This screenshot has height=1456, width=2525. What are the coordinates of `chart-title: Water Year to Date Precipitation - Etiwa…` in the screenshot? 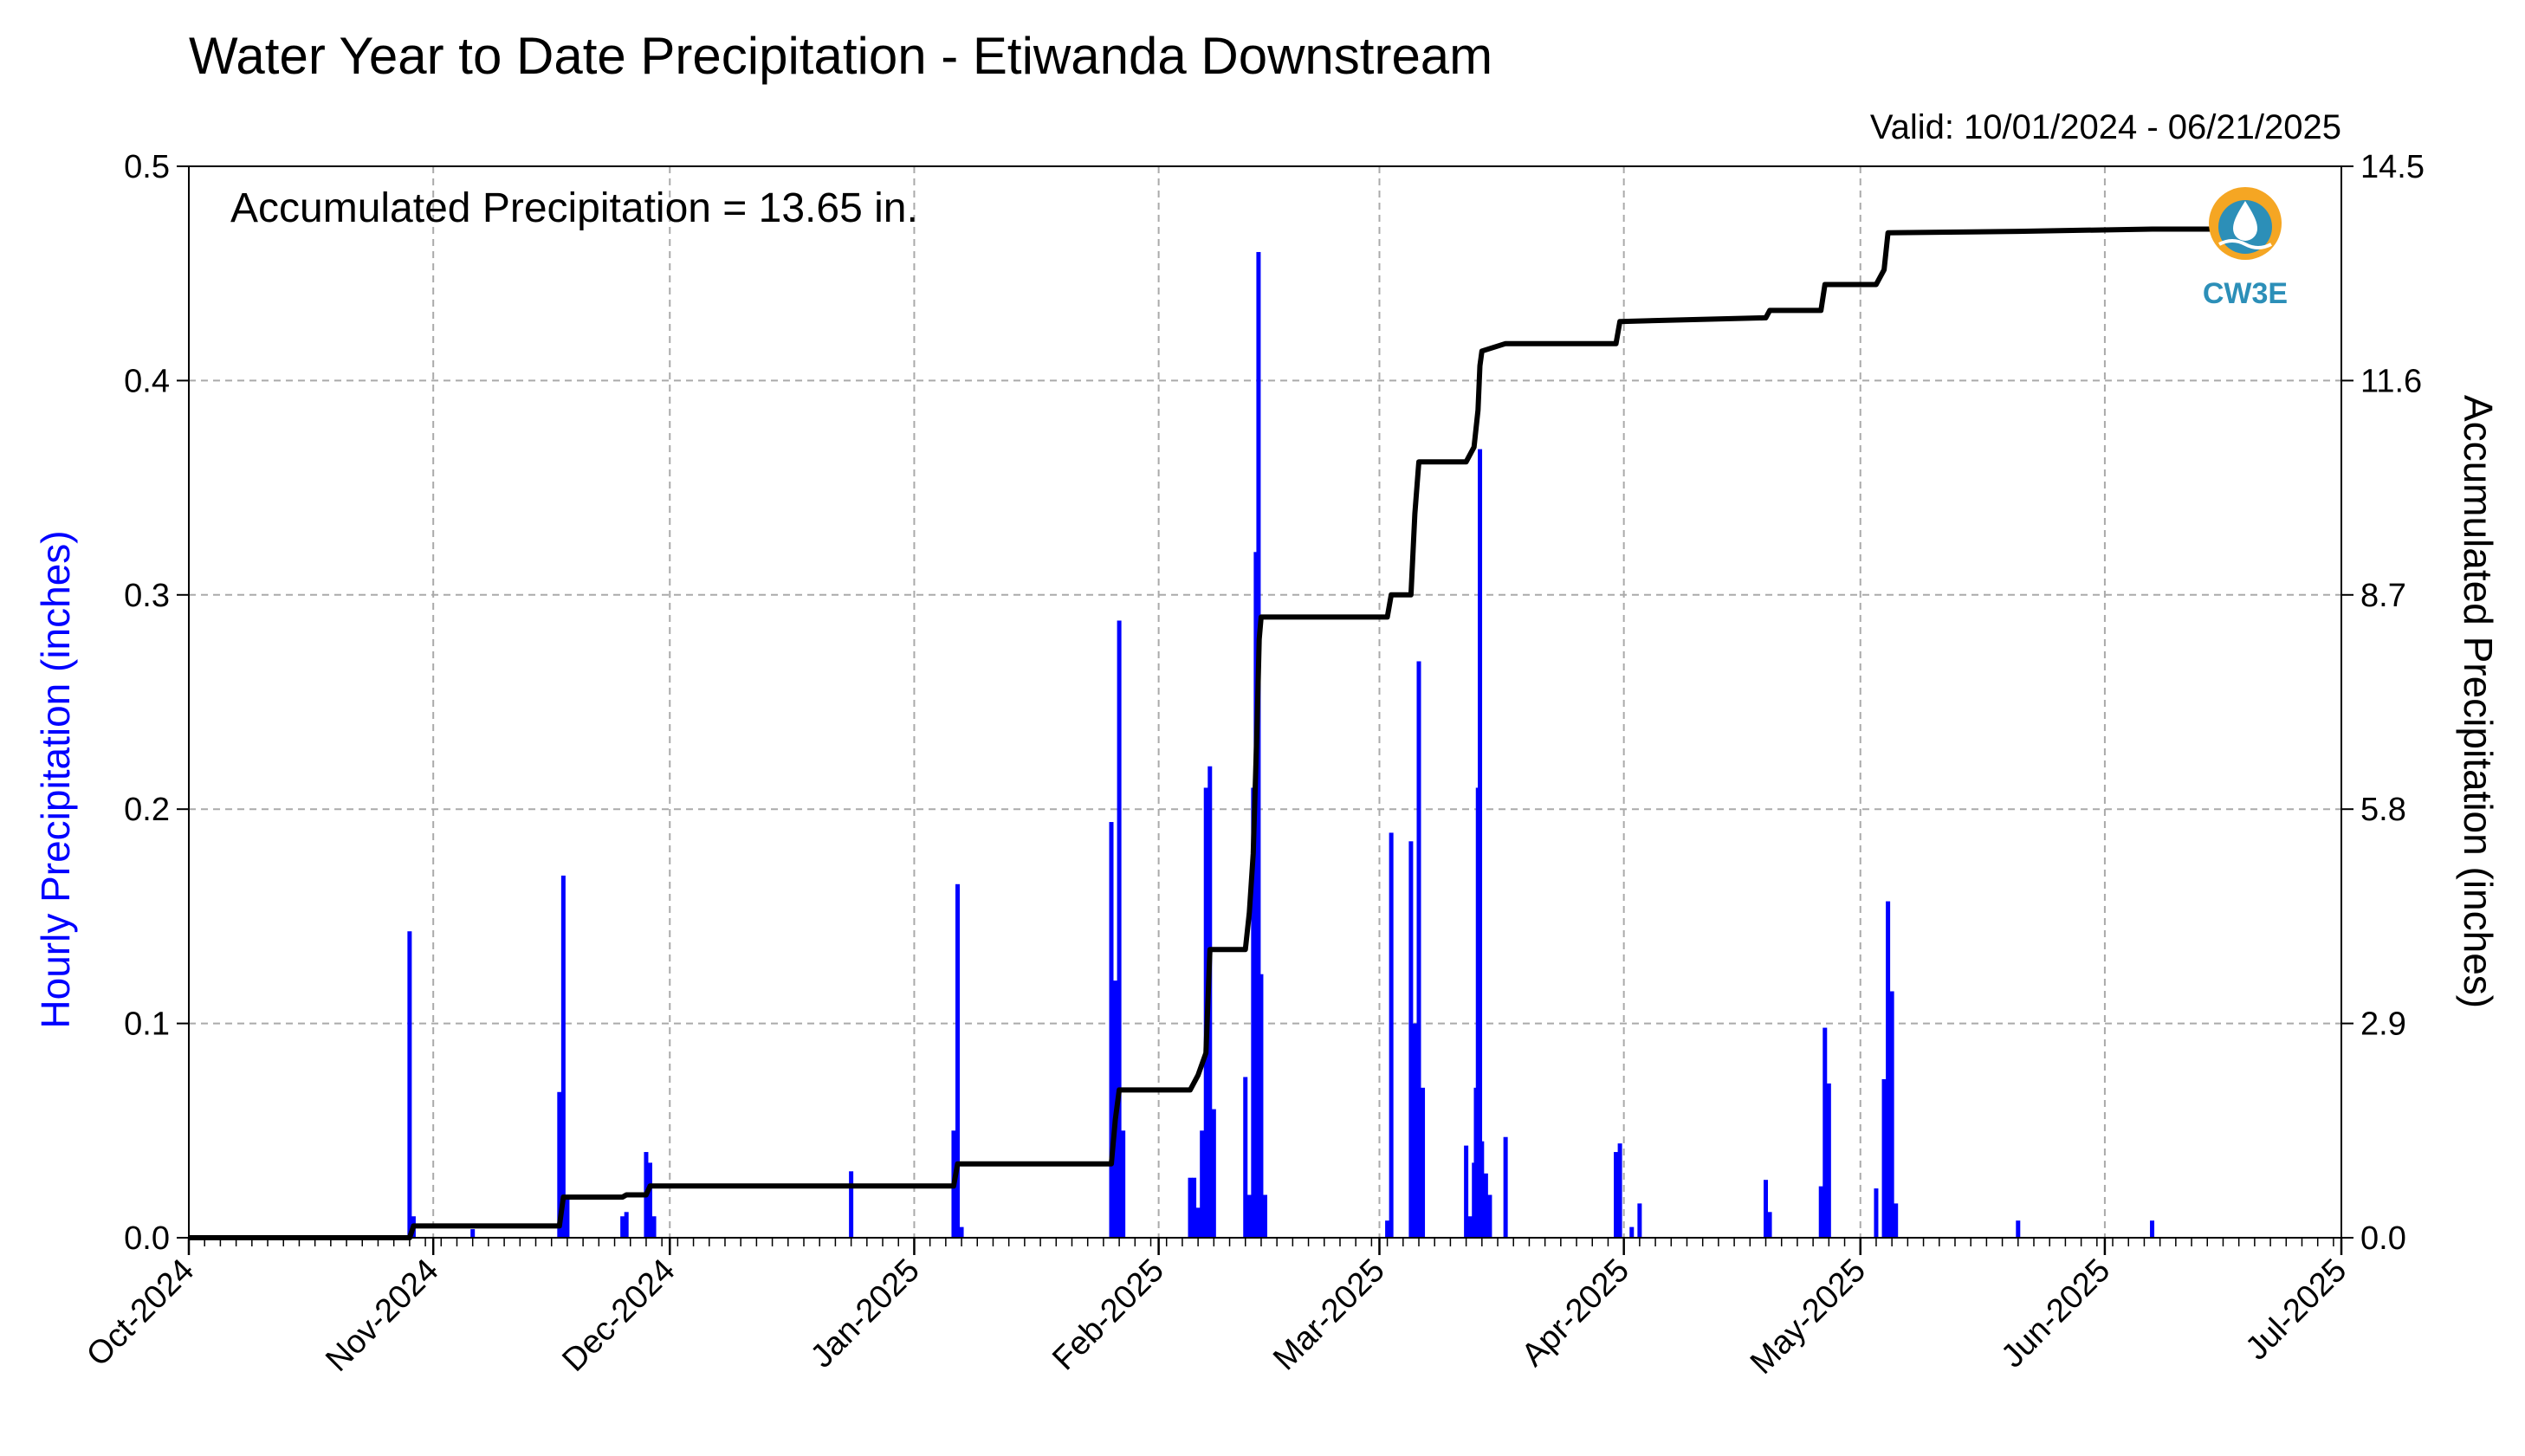 It's located at (840, 56).